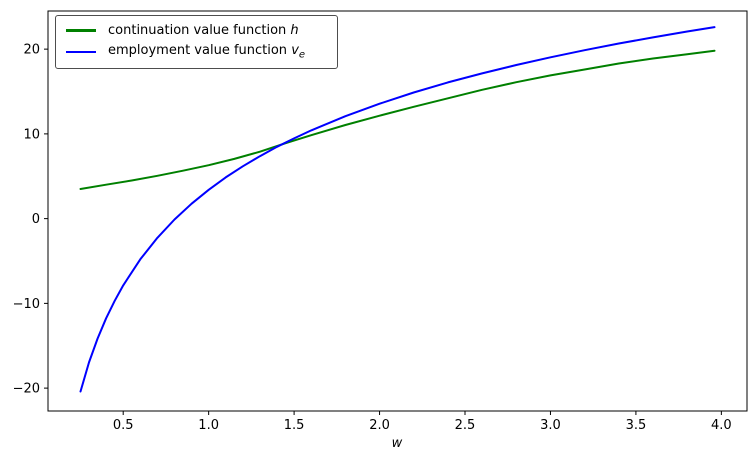 The image size is (756, 463). I want to click on x-tick-label: 1.0, so click(208, 425).